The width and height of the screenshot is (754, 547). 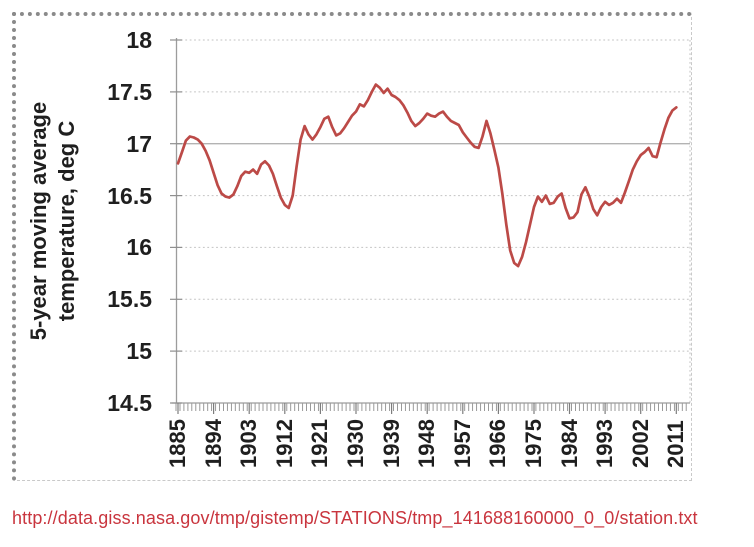 What do you see at coordinates (213, 443) in the screenshot?
I see `x-tick-label: 1894` at bounding box center [213, 443].